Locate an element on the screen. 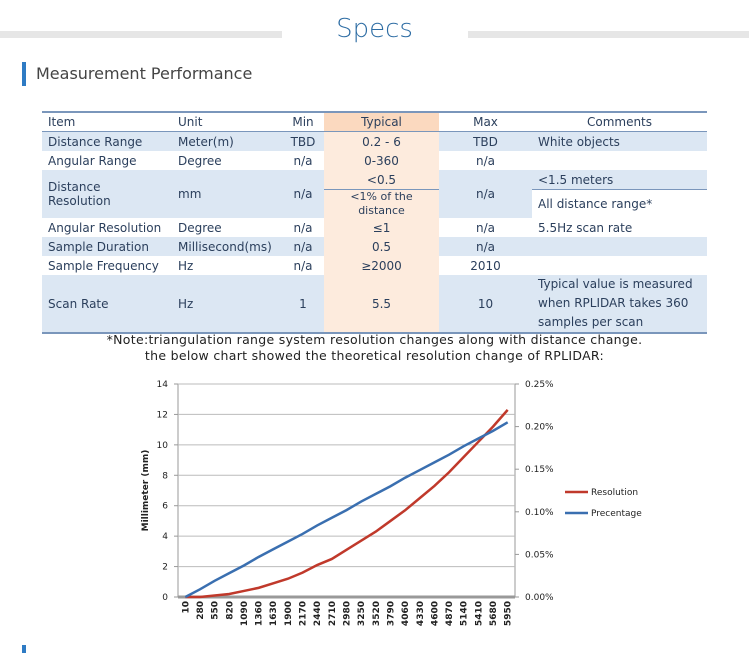 This screenshot has height=653, width=749. cell: Angular Resolution is located at coordinates (105, 227).